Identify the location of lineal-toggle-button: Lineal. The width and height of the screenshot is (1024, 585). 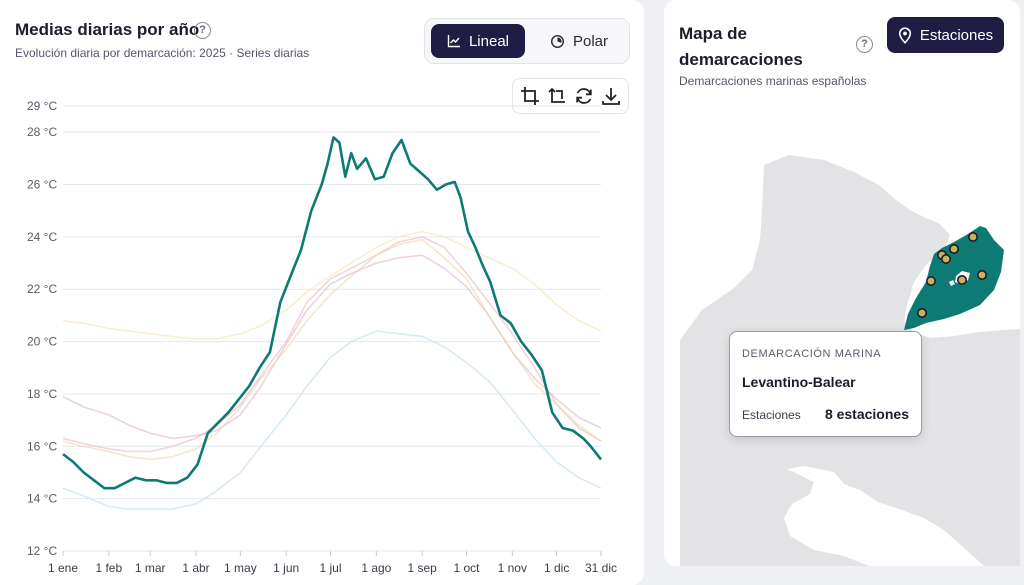
(478, 41).